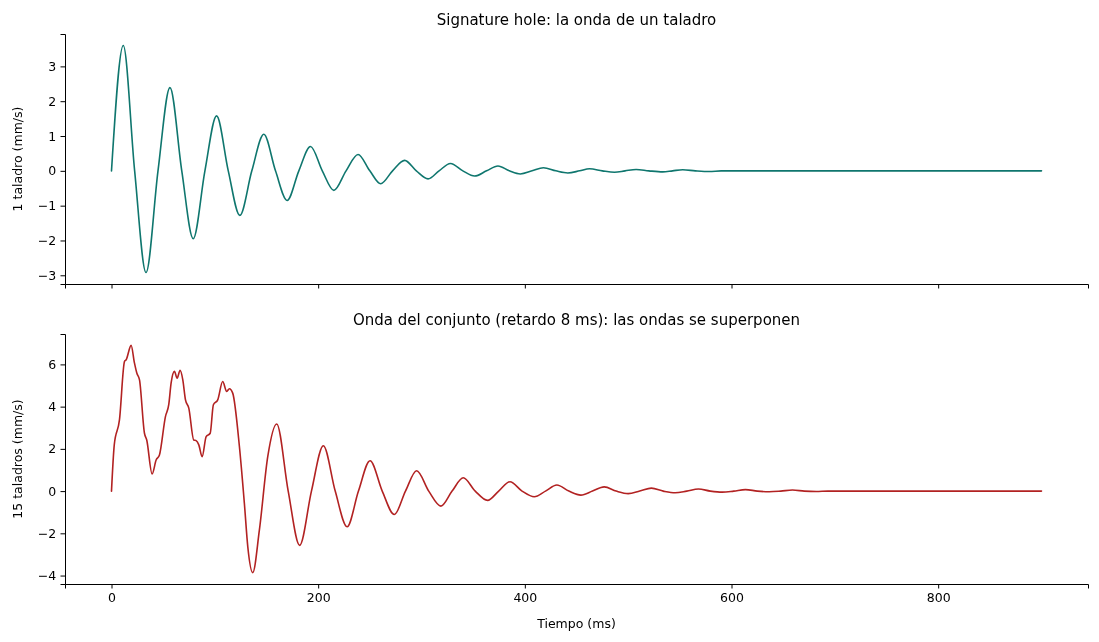  Describe the element at coordinates (52, 66) in the screenshot. I see `y-tick-label: 3` at that location.